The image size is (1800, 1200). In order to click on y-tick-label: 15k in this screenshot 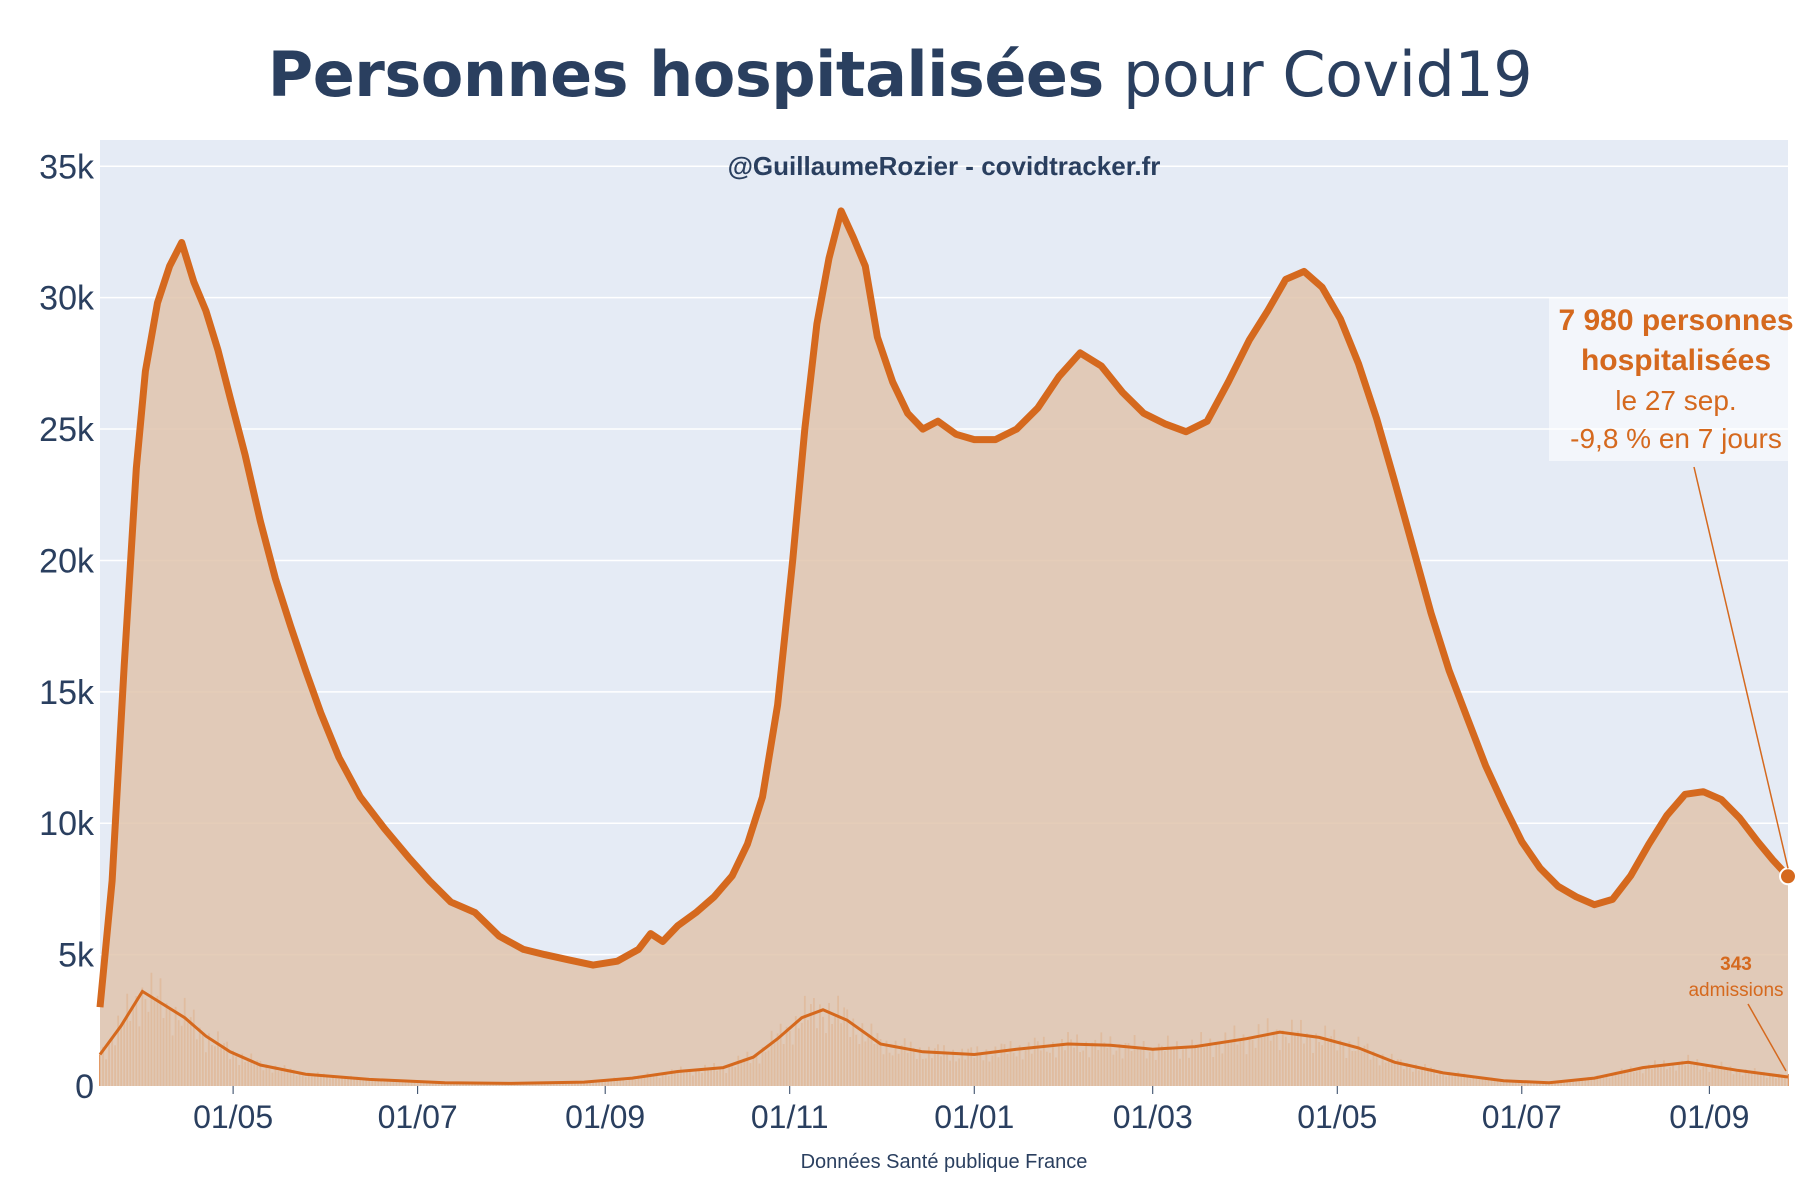, I will do `click(67, 693)`.